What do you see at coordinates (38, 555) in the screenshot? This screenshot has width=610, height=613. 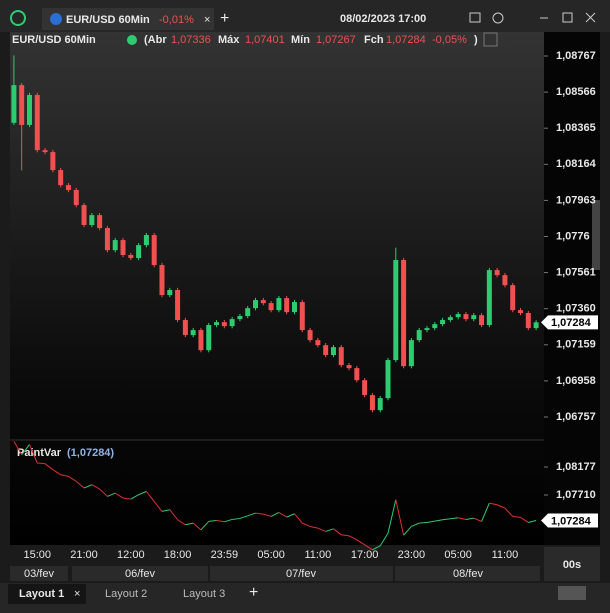 I see `x-tick-label: 15:00` at bounding box center [38, 555].